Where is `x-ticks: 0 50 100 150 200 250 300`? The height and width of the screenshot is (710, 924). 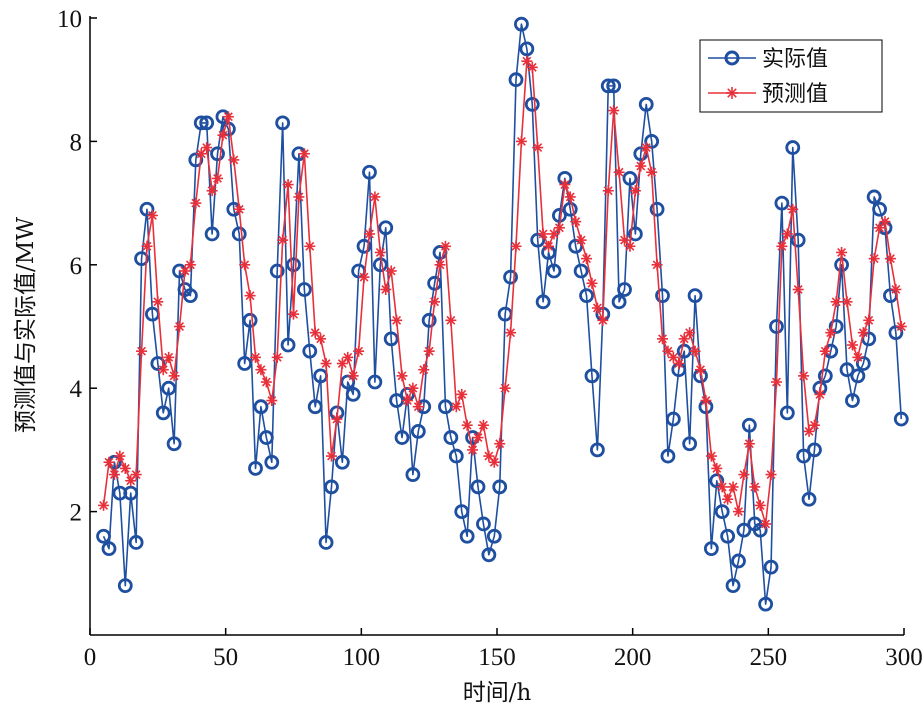
x-ticks: 0 50 100 150 200 250 300 is located at coordinates (503, 649).